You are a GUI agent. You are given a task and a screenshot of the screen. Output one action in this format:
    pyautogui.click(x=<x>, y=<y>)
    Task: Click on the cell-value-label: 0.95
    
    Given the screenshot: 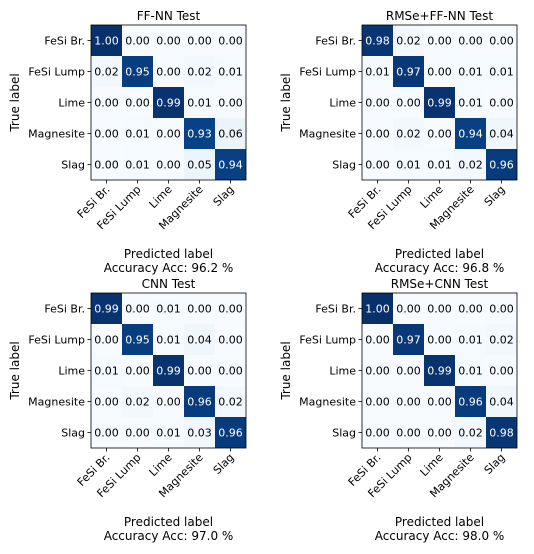 What is the action you would take?
    pyautogui.click(x=137, y=340)
    